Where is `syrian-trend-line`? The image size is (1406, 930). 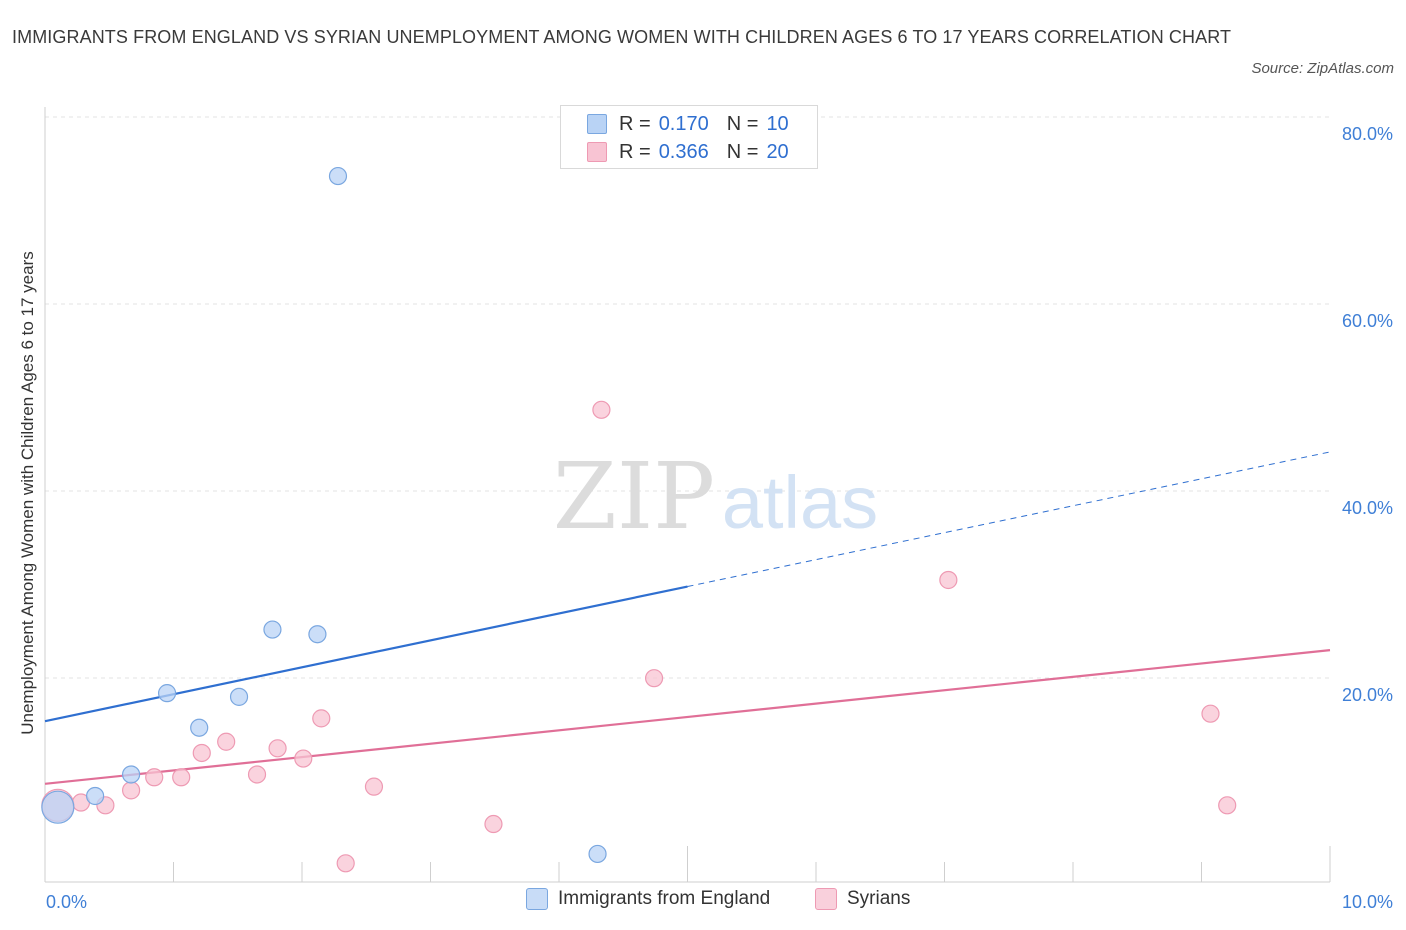
syrian-trend-line is located at coordinates (687, 717).